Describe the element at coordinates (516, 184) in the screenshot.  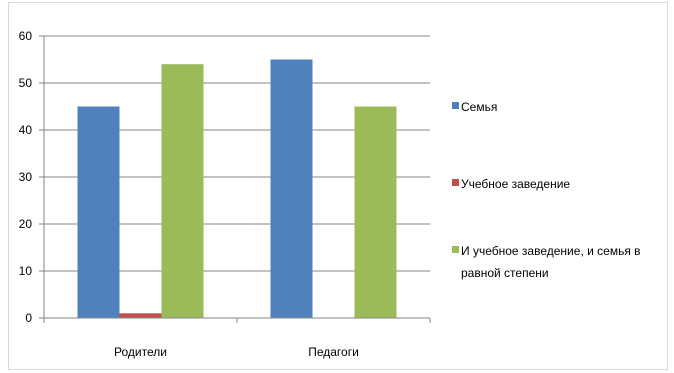
I see `legend-label: Учебное заведение` at that location.